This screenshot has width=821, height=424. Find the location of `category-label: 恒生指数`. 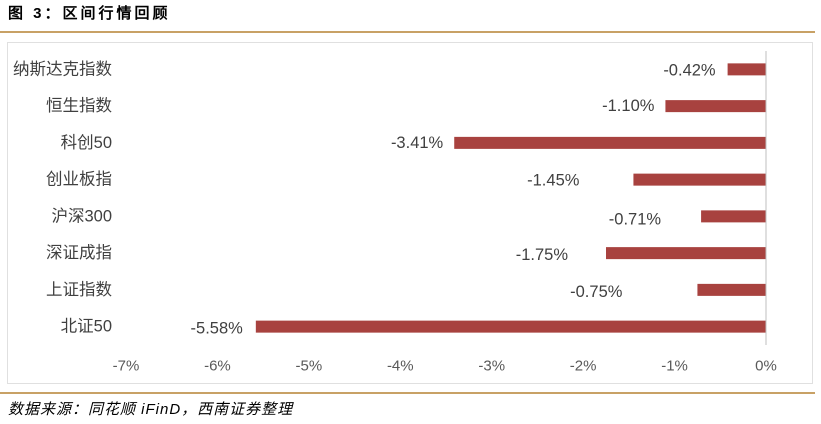

category-label: 恒生指数 is located at coordinates (79, 105).